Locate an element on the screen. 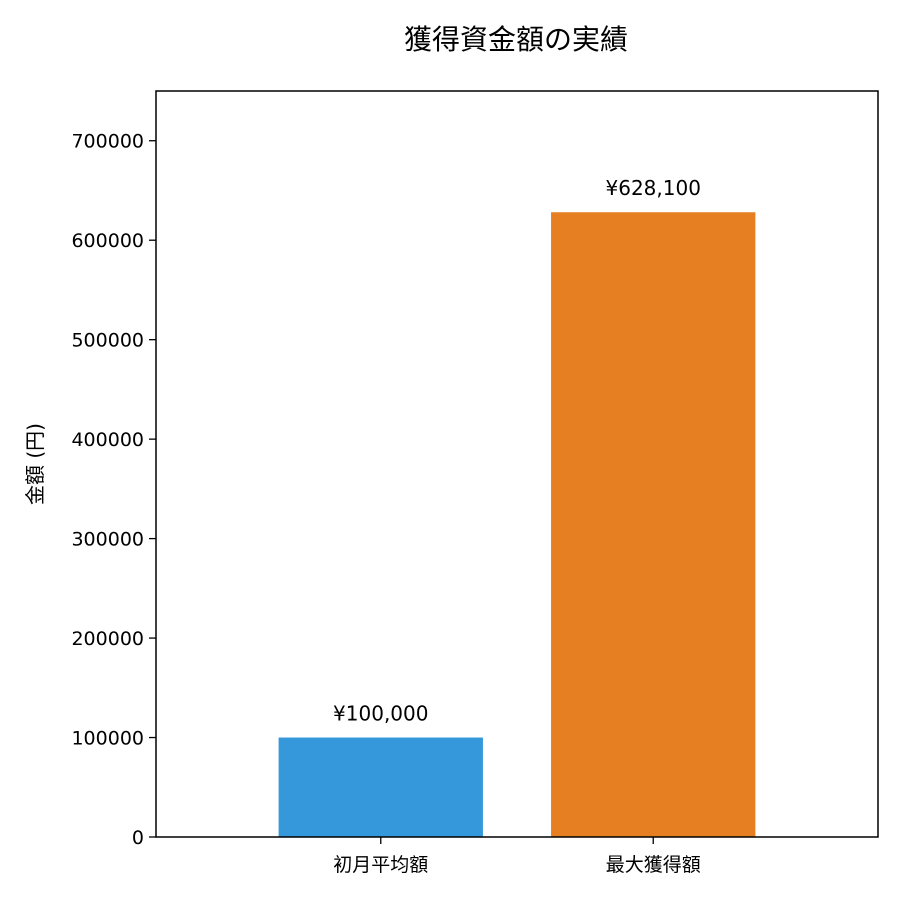  y-tick-label-2: 200000 is located at coordinates (107, 639).